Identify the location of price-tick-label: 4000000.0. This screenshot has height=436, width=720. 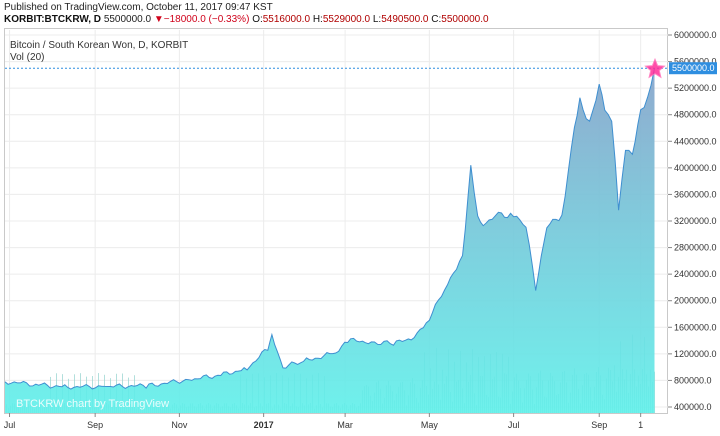
(695, 168).